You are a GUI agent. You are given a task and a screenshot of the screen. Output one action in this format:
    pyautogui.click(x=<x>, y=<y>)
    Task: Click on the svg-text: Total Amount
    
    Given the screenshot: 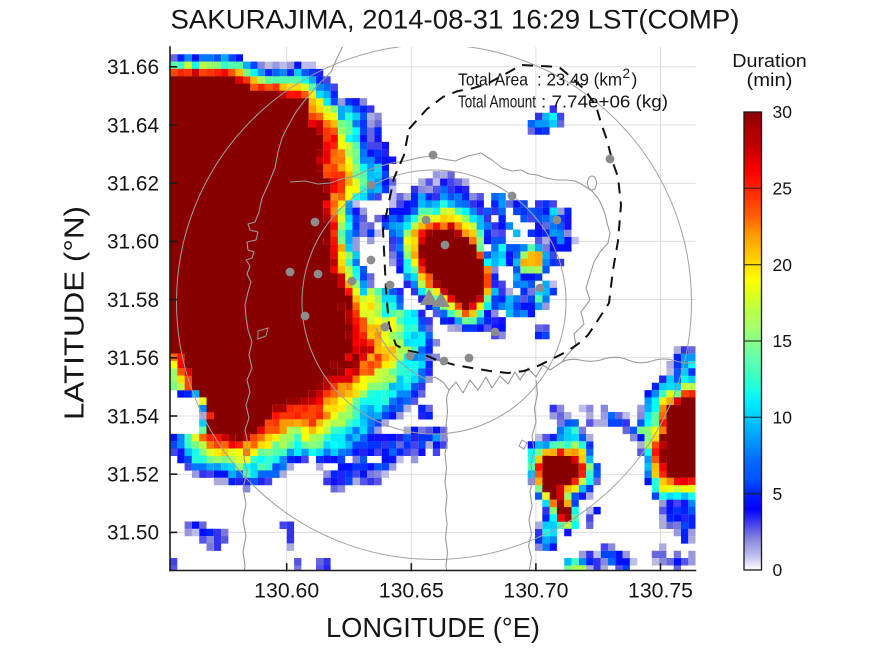 What is the action you would take?
    pyautogui.click(x=497, y=102)
    